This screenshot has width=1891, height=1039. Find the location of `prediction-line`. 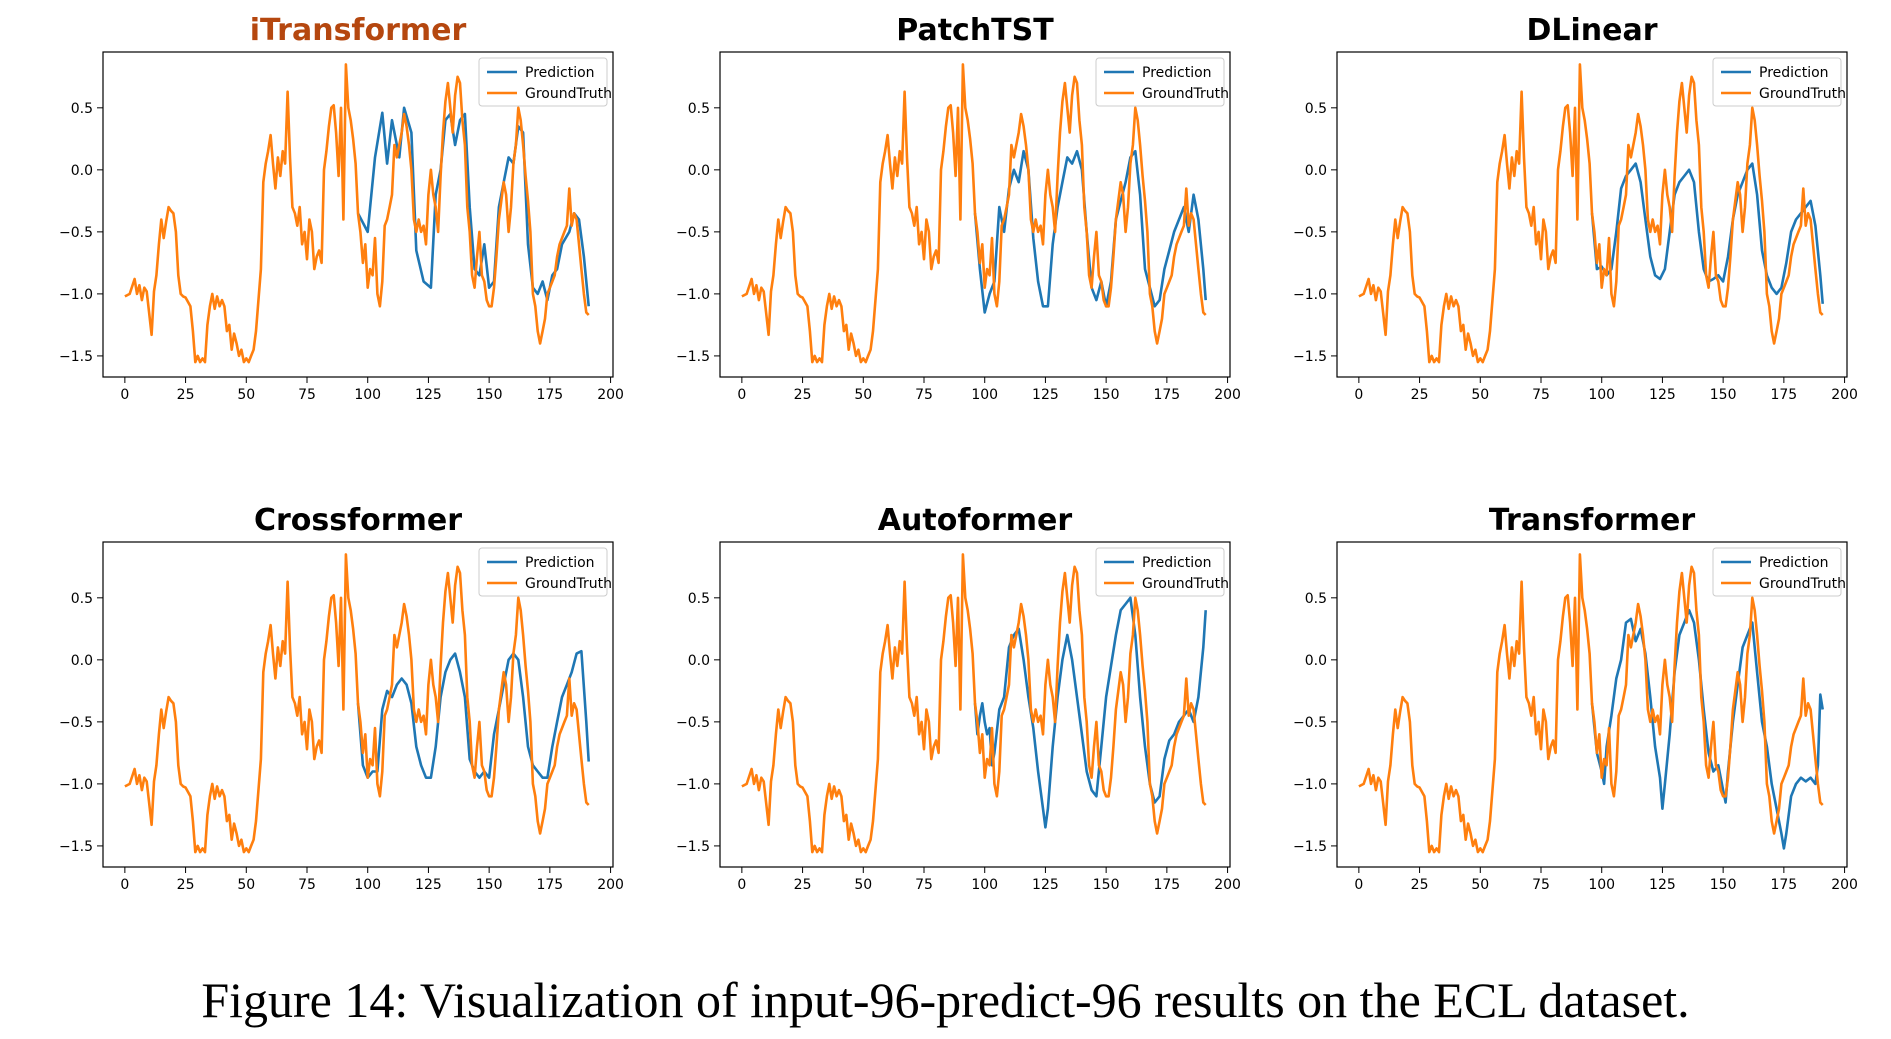

prediction-line is located at coordinates (1090, 712).